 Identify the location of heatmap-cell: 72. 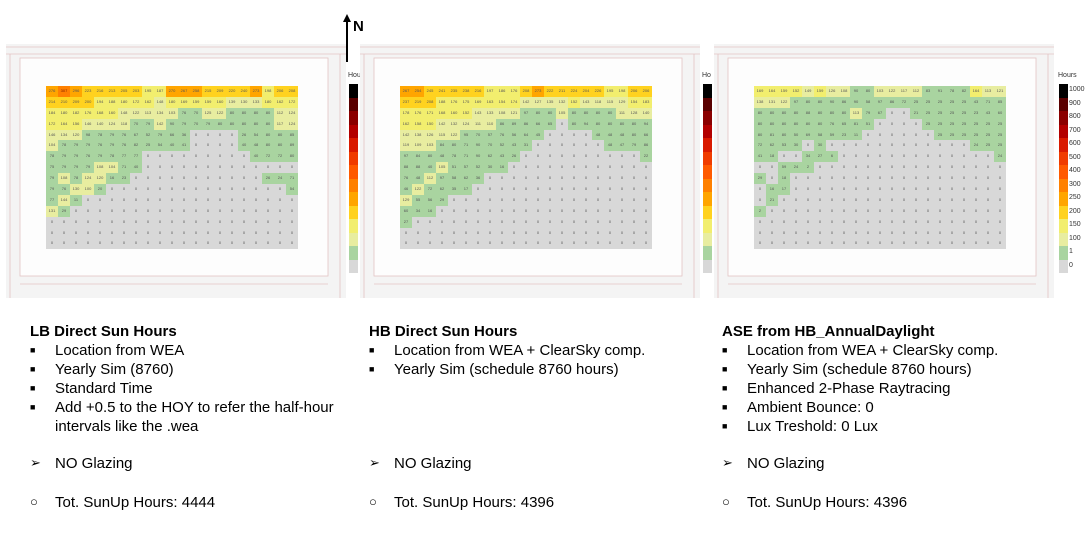
(904, 102).